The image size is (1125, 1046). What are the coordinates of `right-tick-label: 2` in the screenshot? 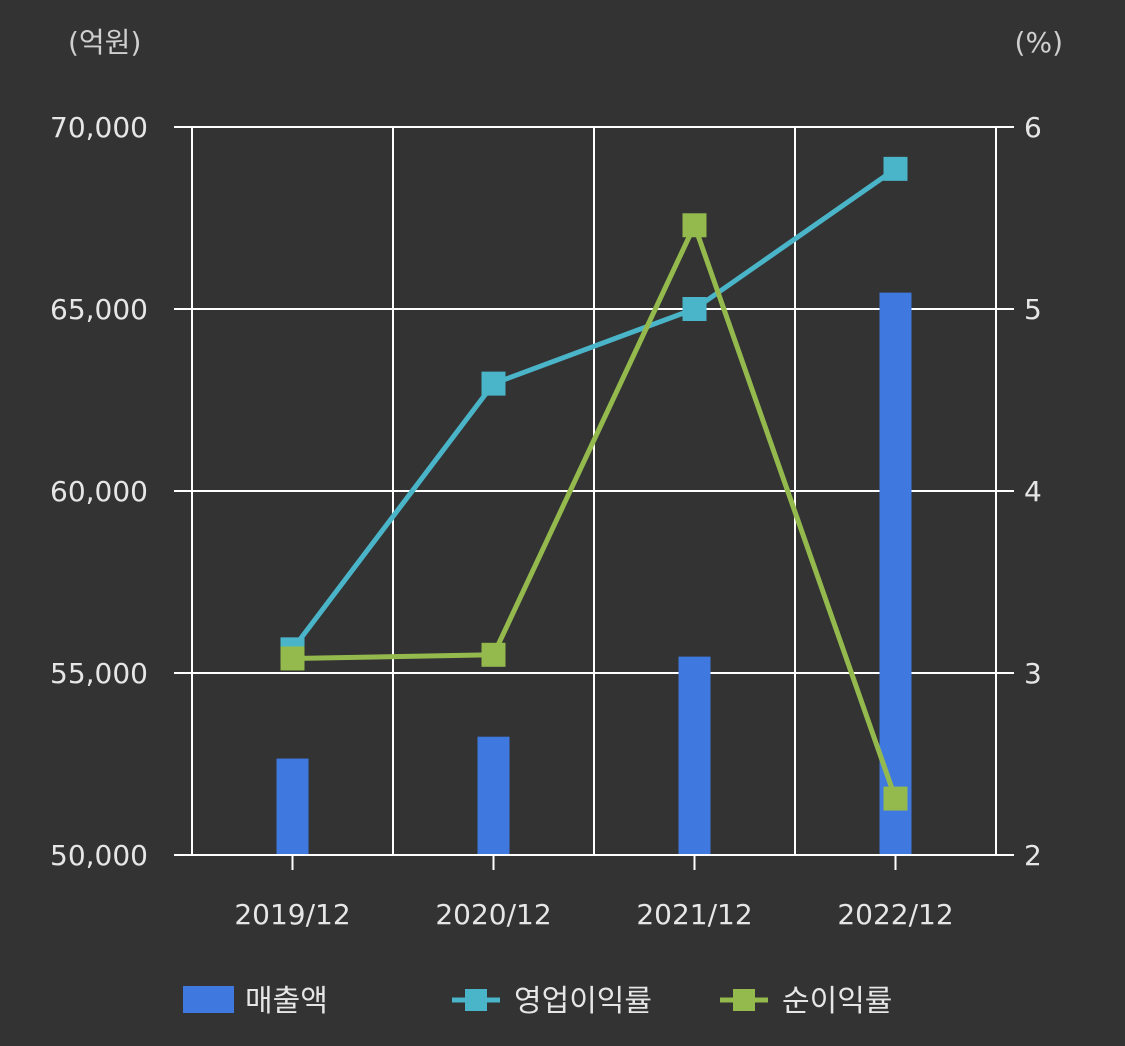 It's located at (1033, 855).